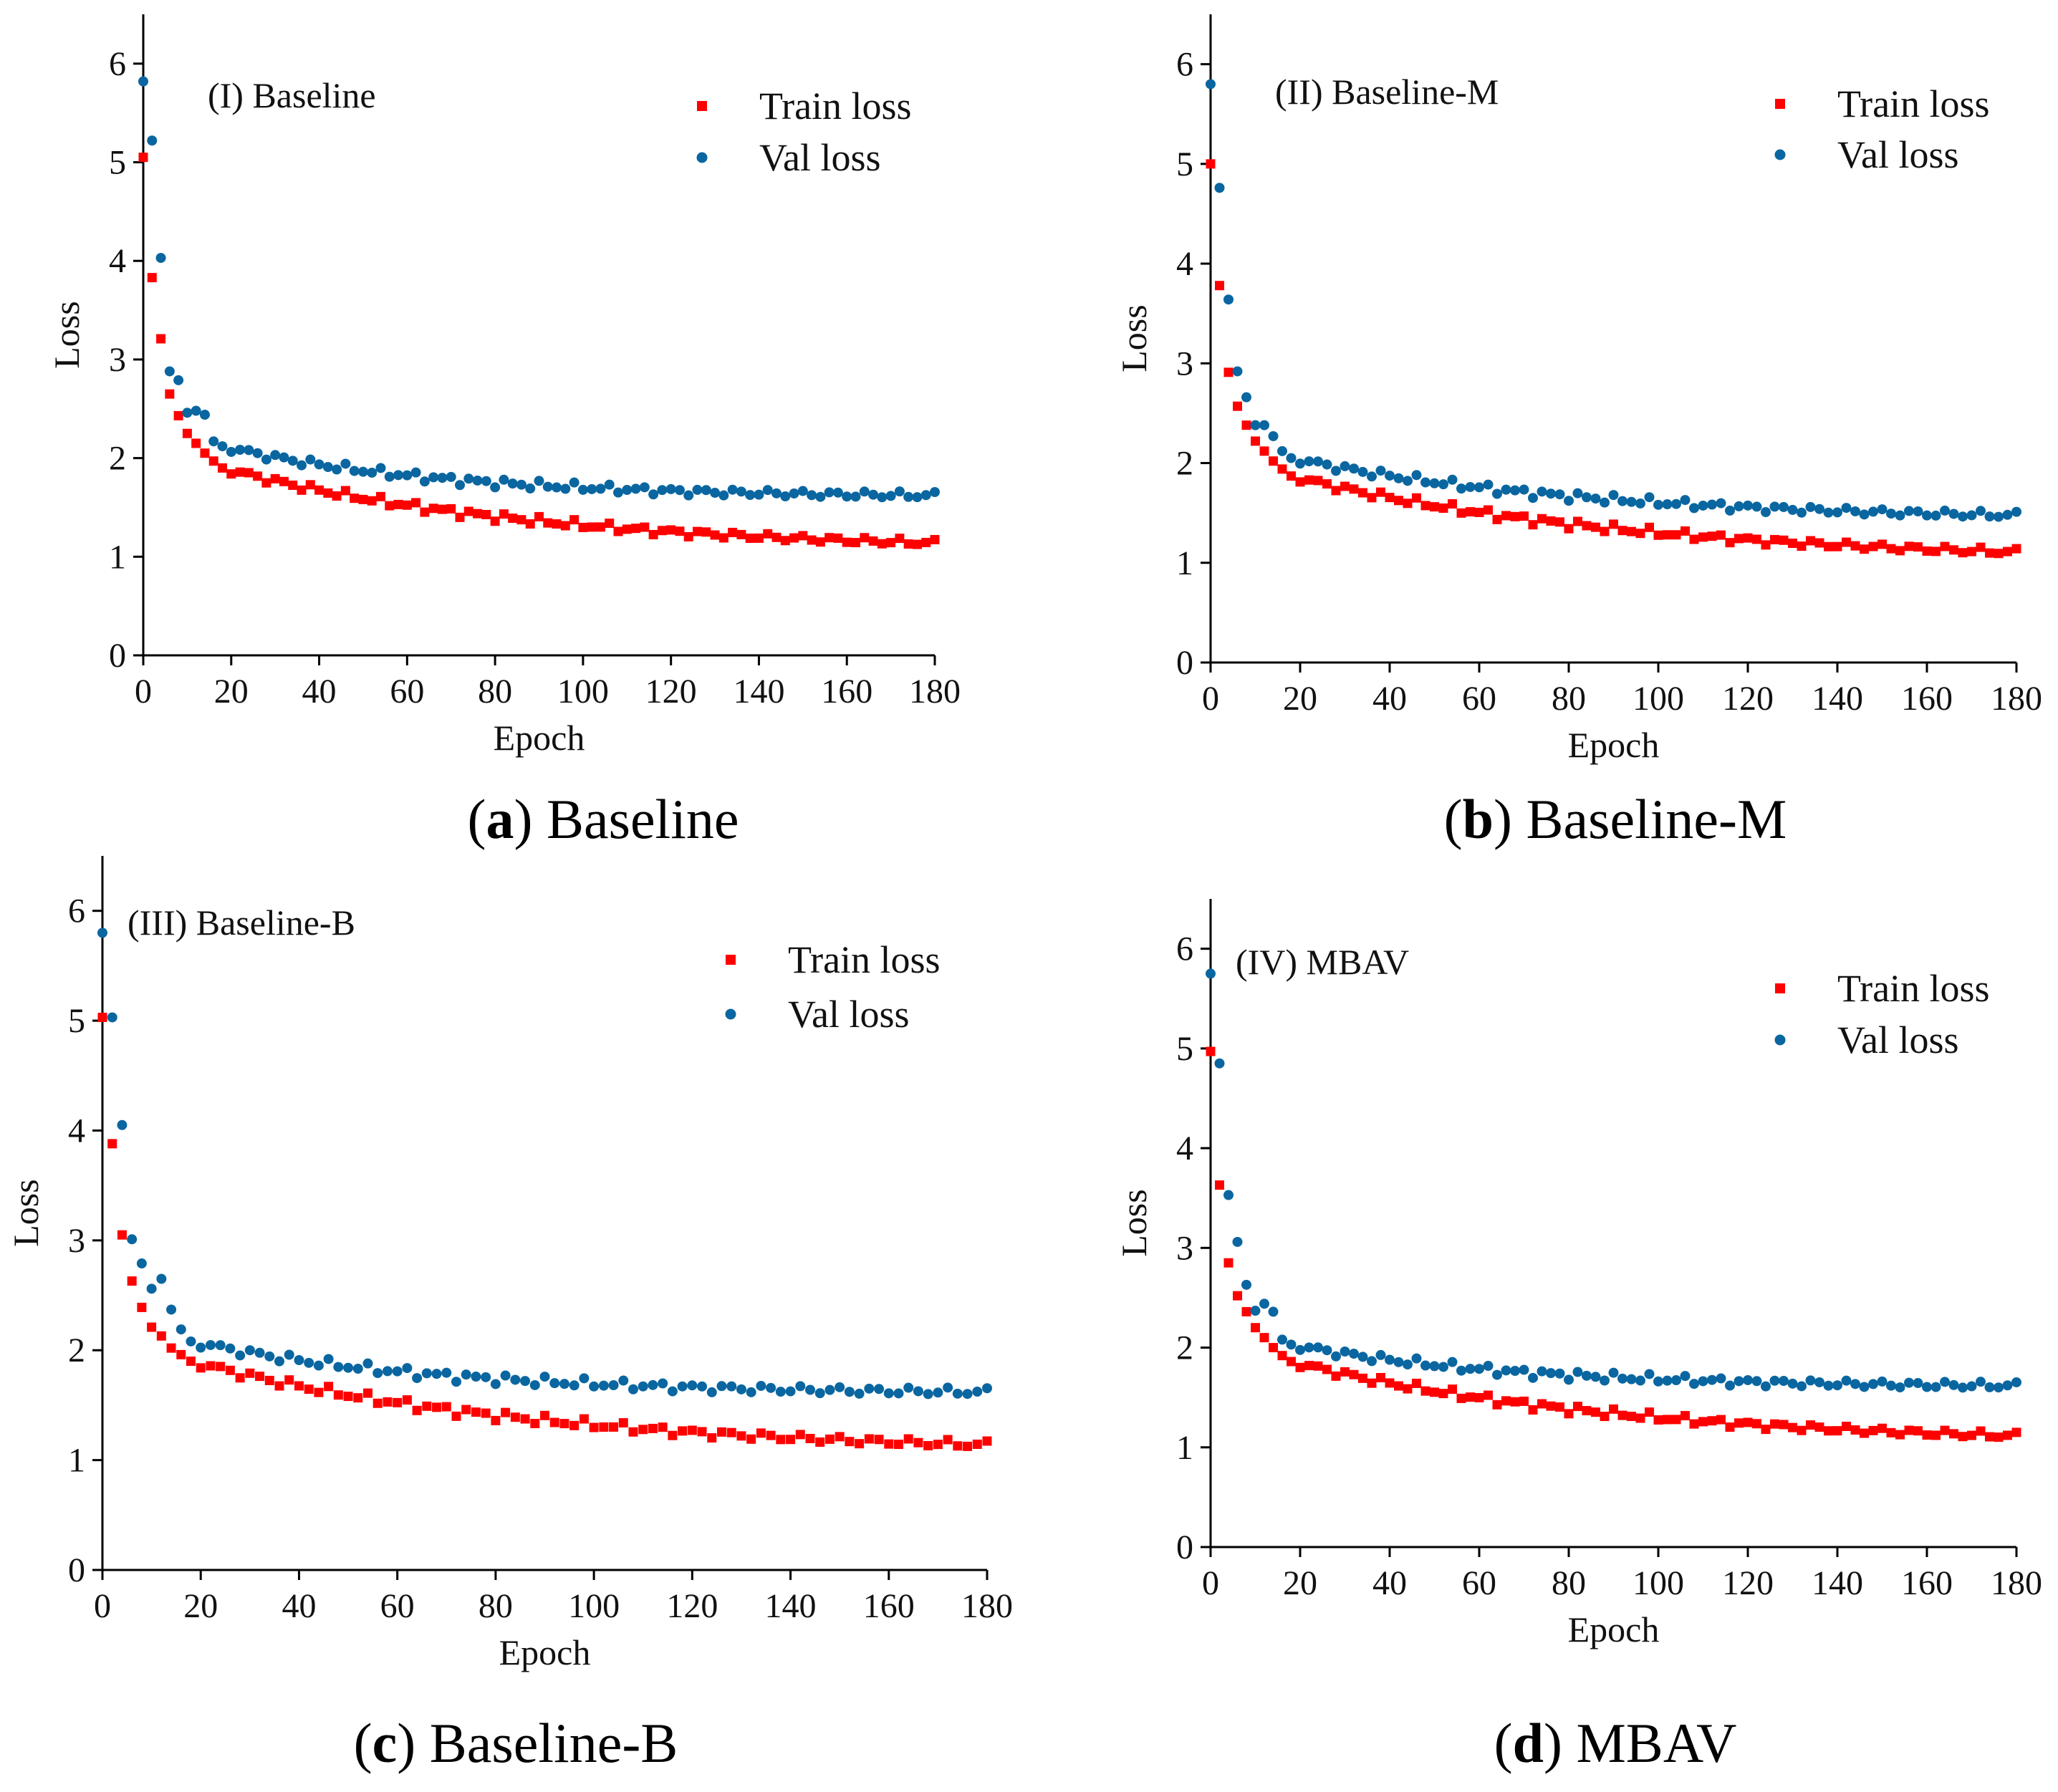 The image size is (2058, 1792). I want to click on x-tick-label: 20, so click(200, 1606).